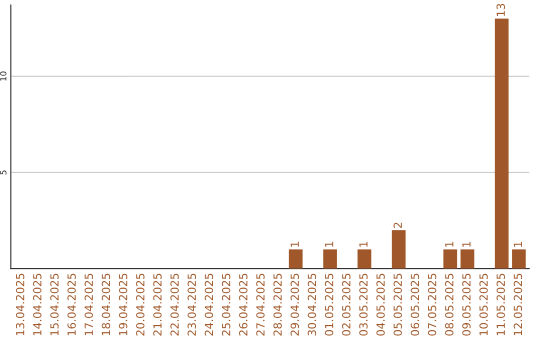  What do you see at coordinates (500, 305) in the screenshot?
I see `x-tick-label: 11.05.2025` at bounding box center [500, 305].